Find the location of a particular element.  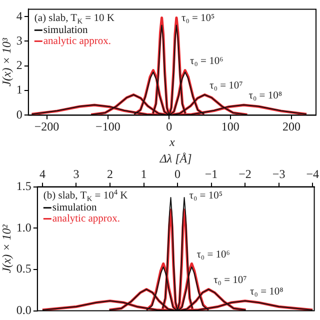

y-axis-title: J(x) × 10² is located at coordinates (7, 248).